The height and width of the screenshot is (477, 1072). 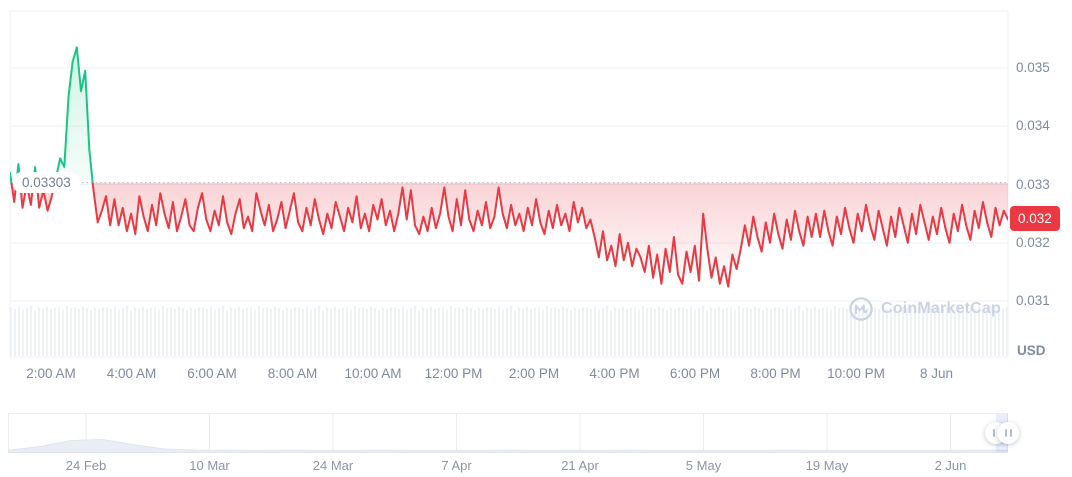 I want to click on coinmarketcap-logo-icon, so click(x=861, y=309).